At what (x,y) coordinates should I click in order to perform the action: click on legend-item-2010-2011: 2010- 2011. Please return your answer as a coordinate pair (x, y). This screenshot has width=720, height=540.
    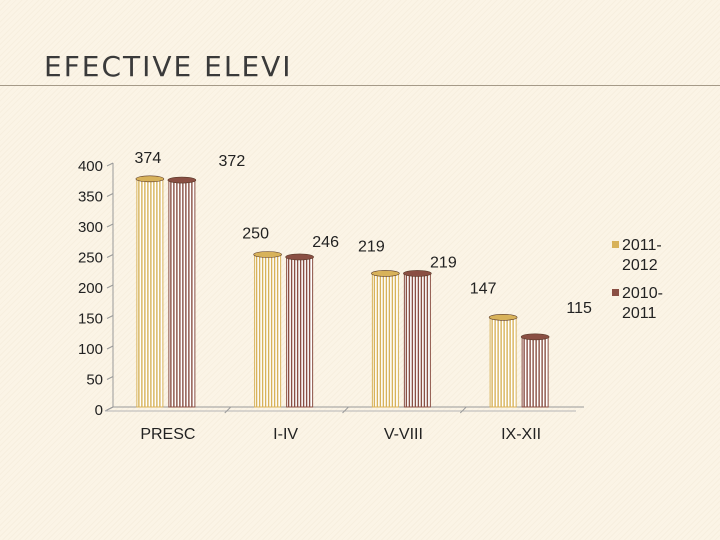
    Looking at the image, I should click on (637, 304).